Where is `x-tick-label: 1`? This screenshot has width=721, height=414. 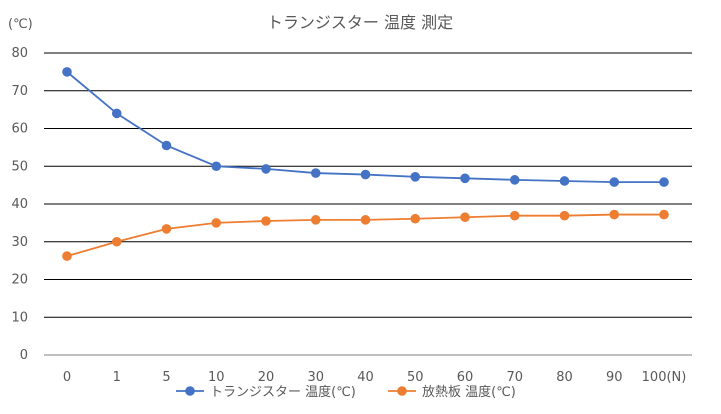
x-tick-label: 1 is located at coordinates (117, 377).